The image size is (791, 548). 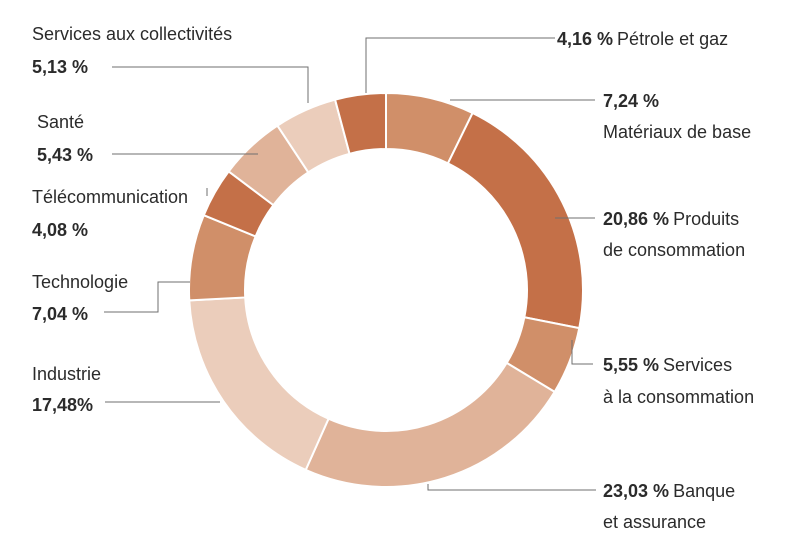 What do you see at coordinates (636, 491) in the screenshot?
I see `value-banque: 23,03 %` at bounding box center [636, 491].